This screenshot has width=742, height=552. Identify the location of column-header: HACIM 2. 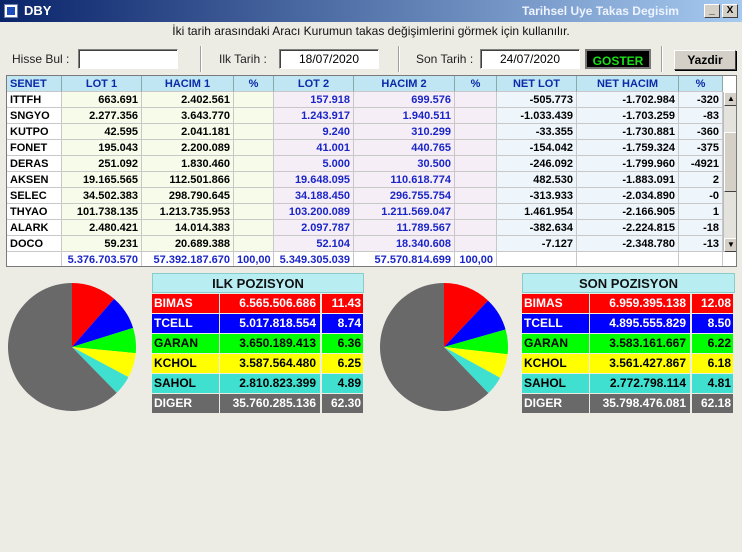
(404, 84).